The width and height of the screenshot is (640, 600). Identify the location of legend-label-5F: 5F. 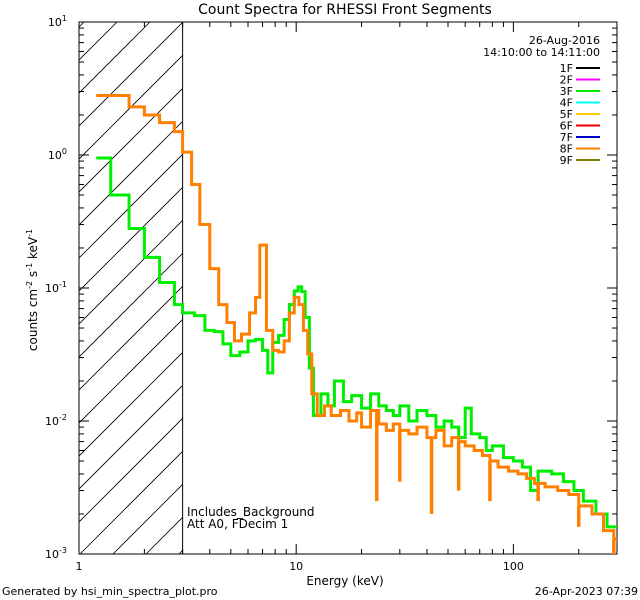
(566, 114).